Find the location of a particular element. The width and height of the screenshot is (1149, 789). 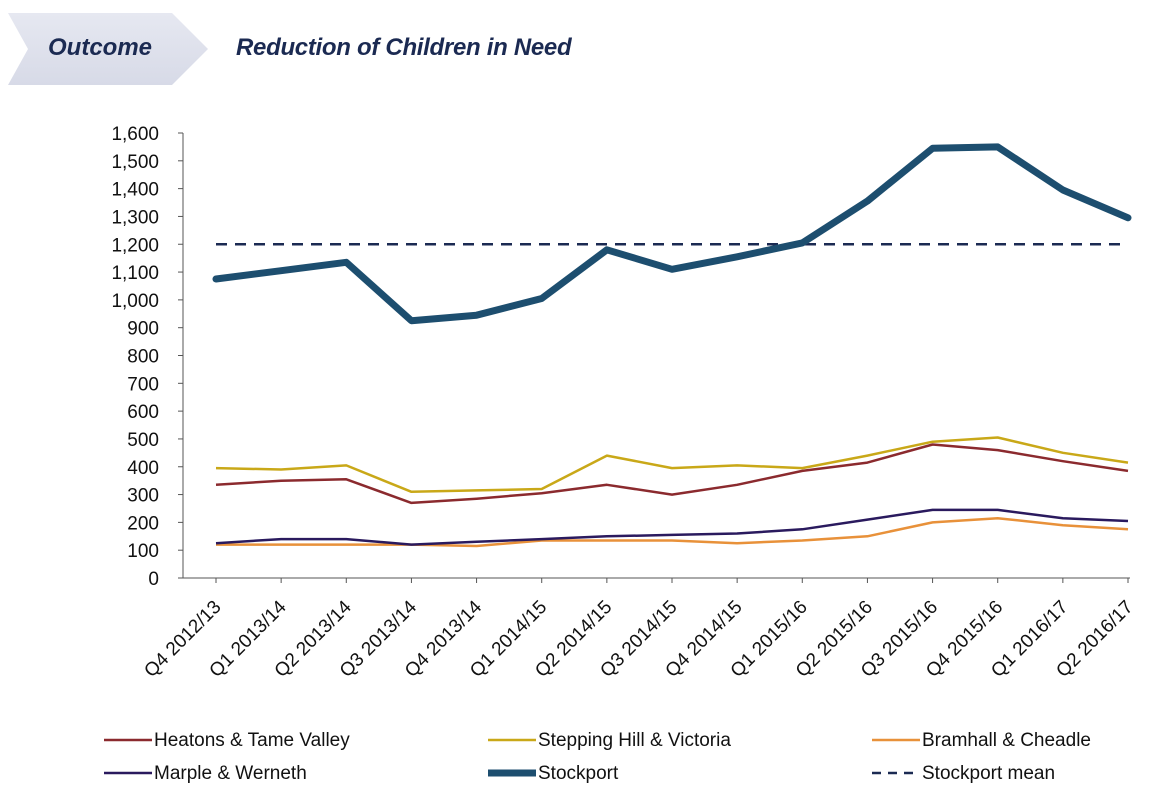

legend-label-stockport-mean: Stockport mean is located at coordinates (988, 773).